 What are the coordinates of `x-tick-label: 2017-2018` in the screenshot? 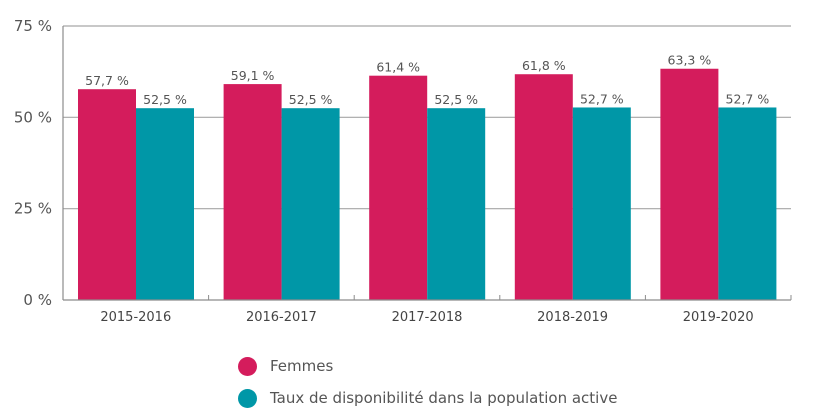 It's located at (427, 317).